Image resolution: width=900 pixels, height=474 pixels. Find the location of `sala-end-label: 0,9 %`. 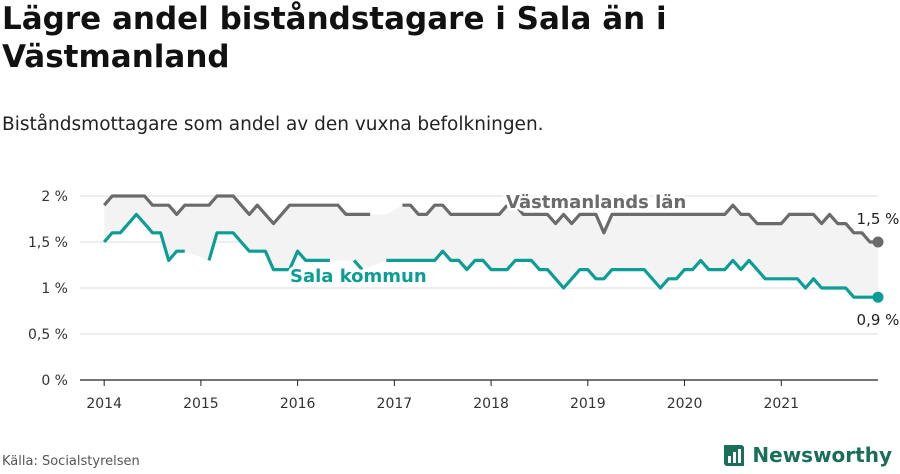

sala-end-label: 0,9 % is located at coordinates (878, 320).